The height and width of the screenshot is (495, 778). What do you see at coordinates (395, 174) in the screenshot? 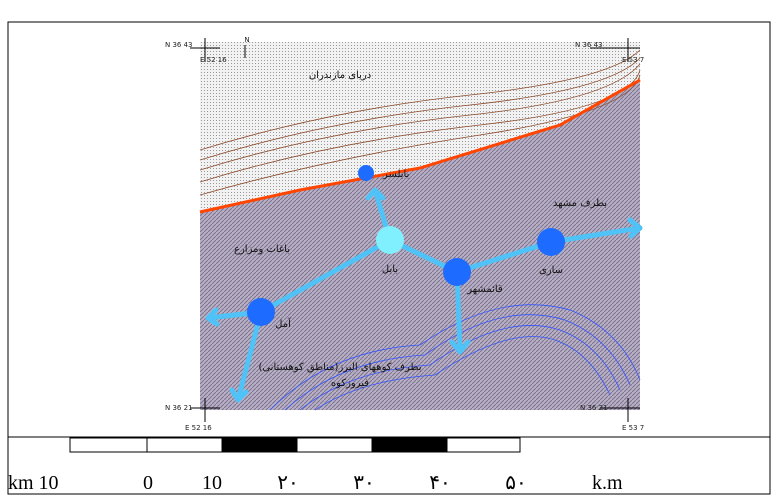
I see `place-label: بابلسر` at bounding box center [395, 174].